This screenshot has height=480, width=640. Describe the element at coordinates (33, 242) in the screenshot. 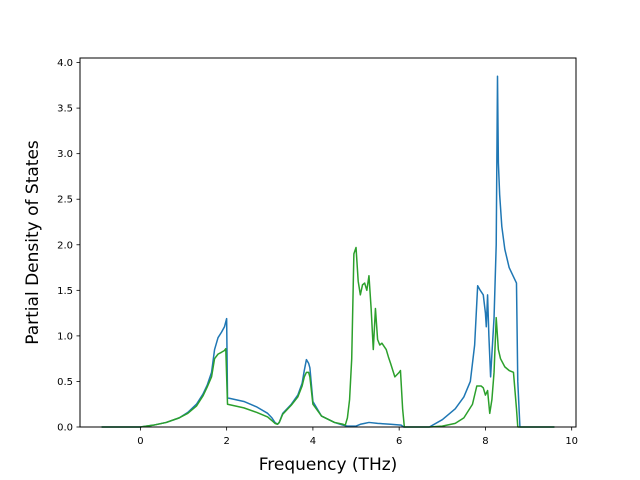

I see `y-axis-label: Partial Density of States` at that location.